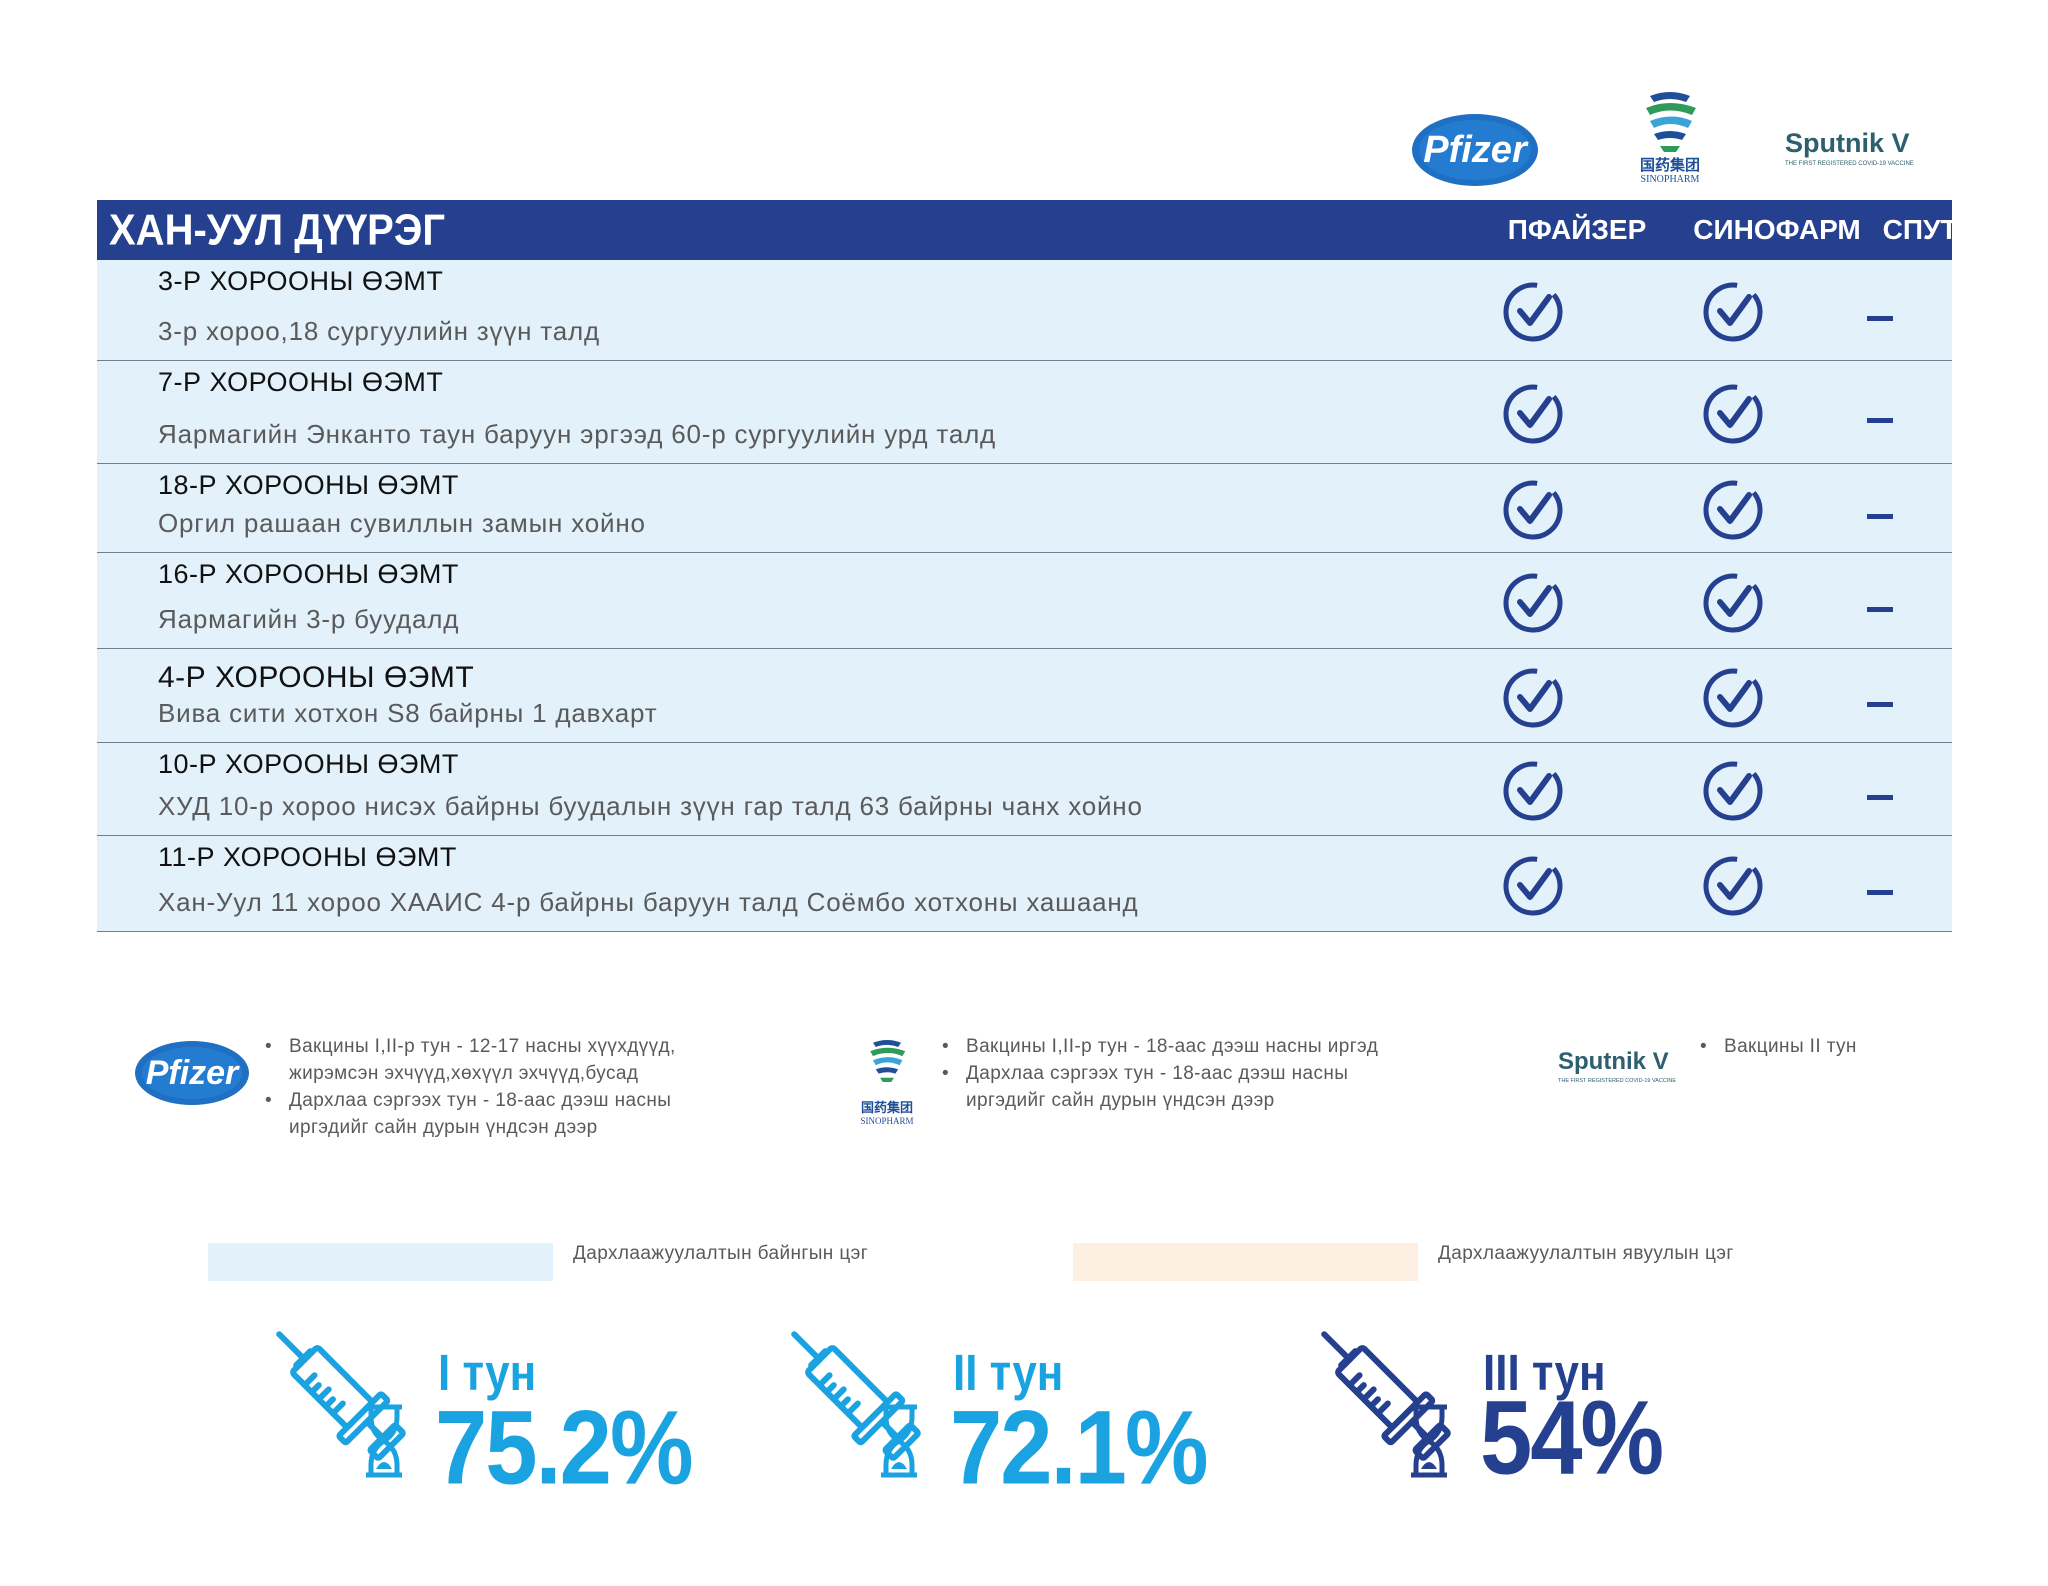 The height and width of the screenshot is (1586, 2048). Describe the element at coordinates (340, 1397) in the screenshot. I see `syringe-icon` at that location.